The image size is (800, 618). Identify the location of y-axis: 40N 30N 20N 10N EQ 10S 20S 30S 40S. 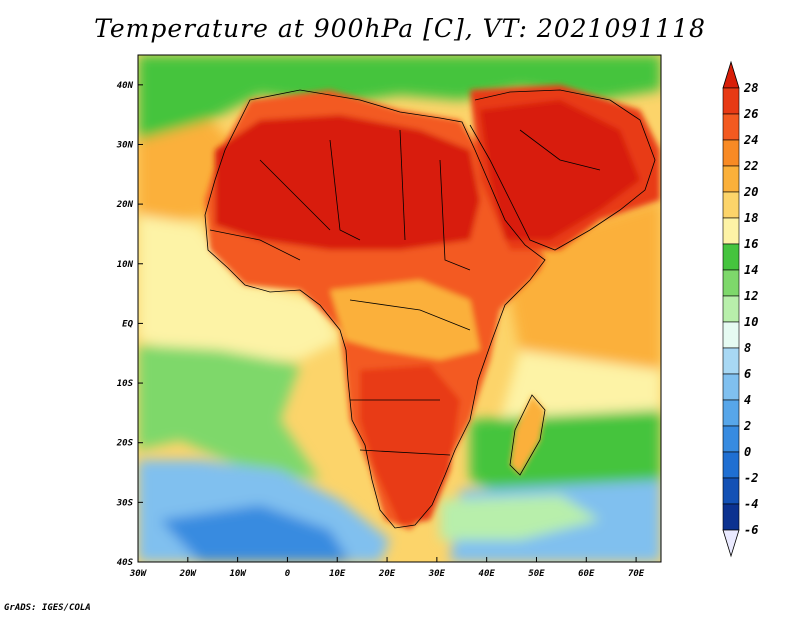
(129, 324).